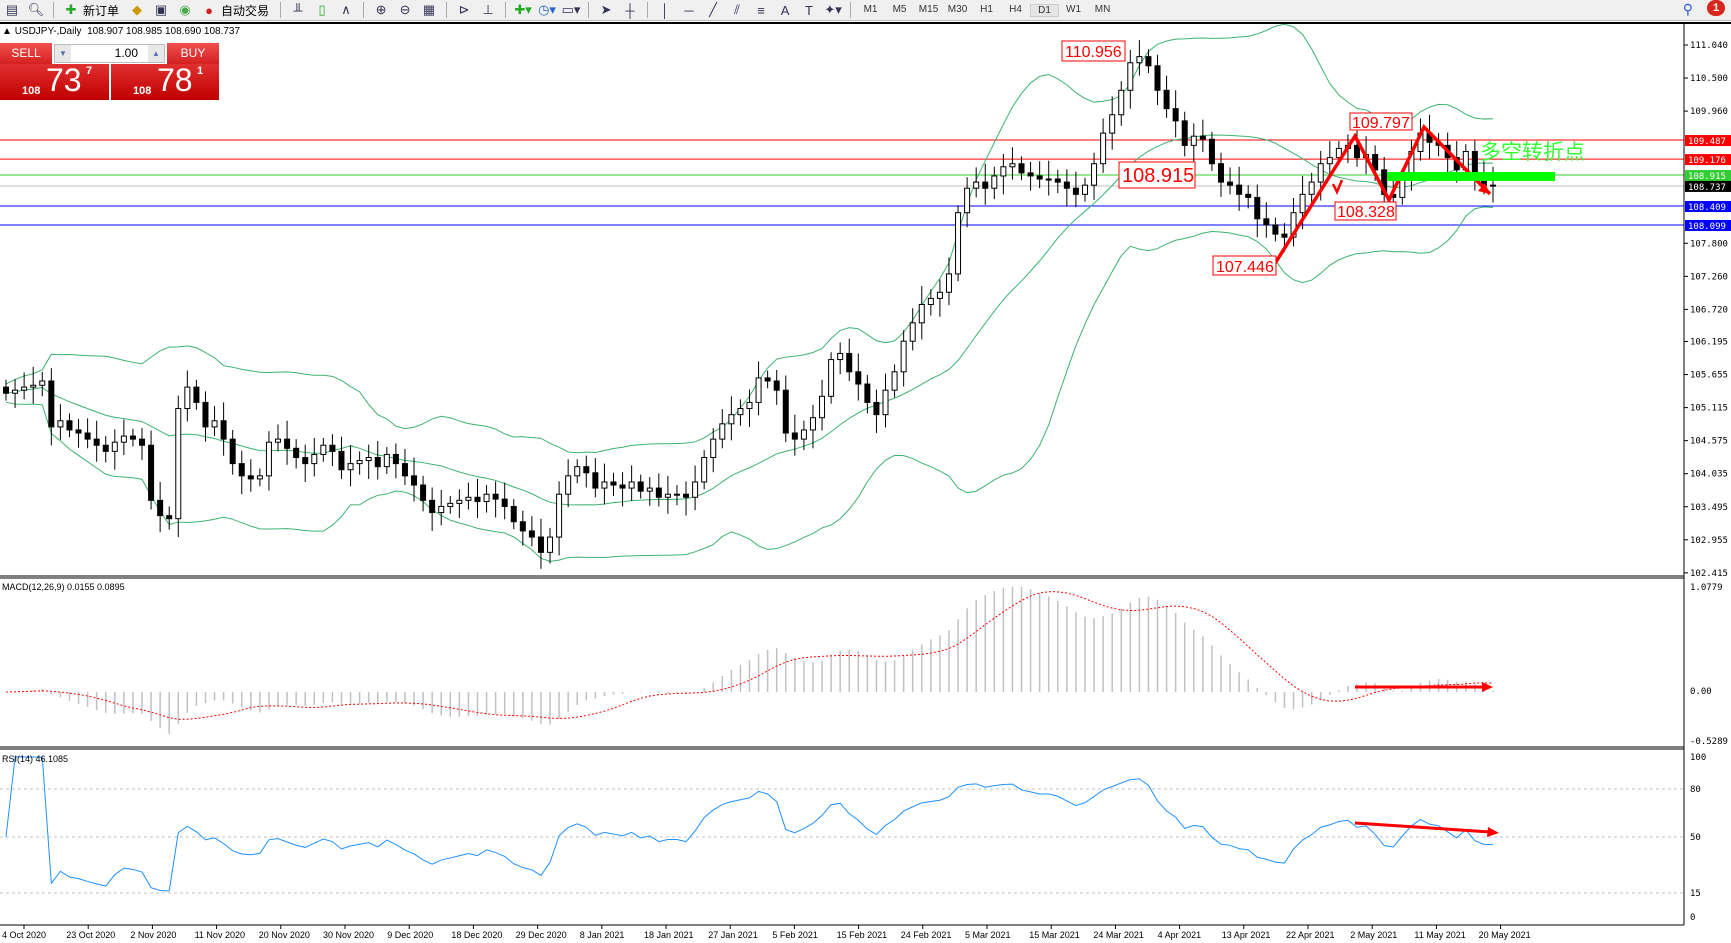 The width and height of the screenshot is (1731, 943). Describe the element at coordinates (381, 9) in the screenshot. I see `zoom-in-icon: ⊕` at that location.